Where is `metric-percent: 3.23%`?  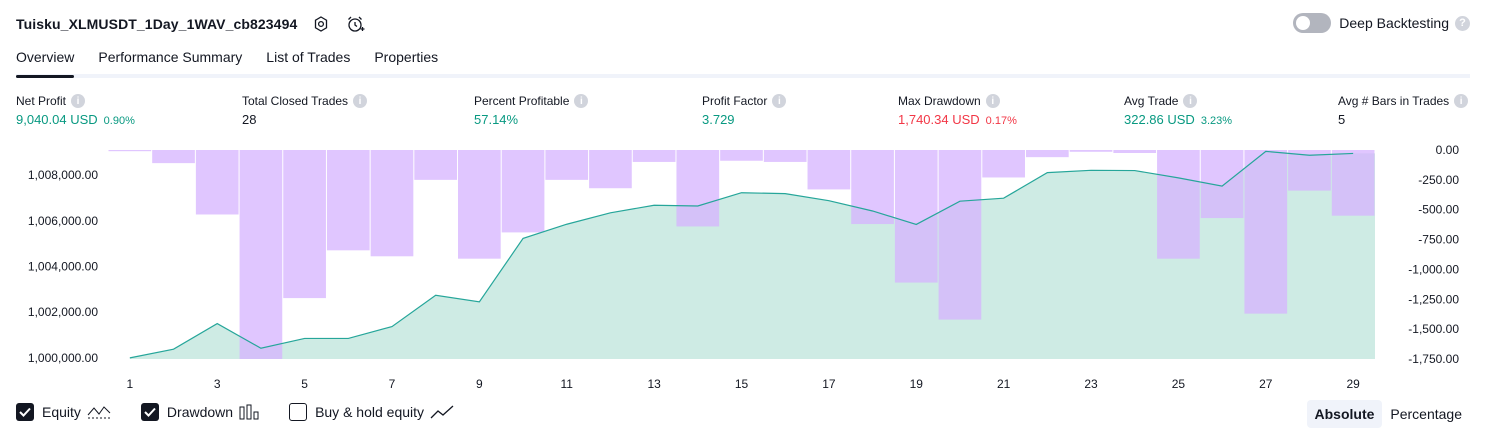
metric-percent: 3.23% is located at coordinates (1216, 121).